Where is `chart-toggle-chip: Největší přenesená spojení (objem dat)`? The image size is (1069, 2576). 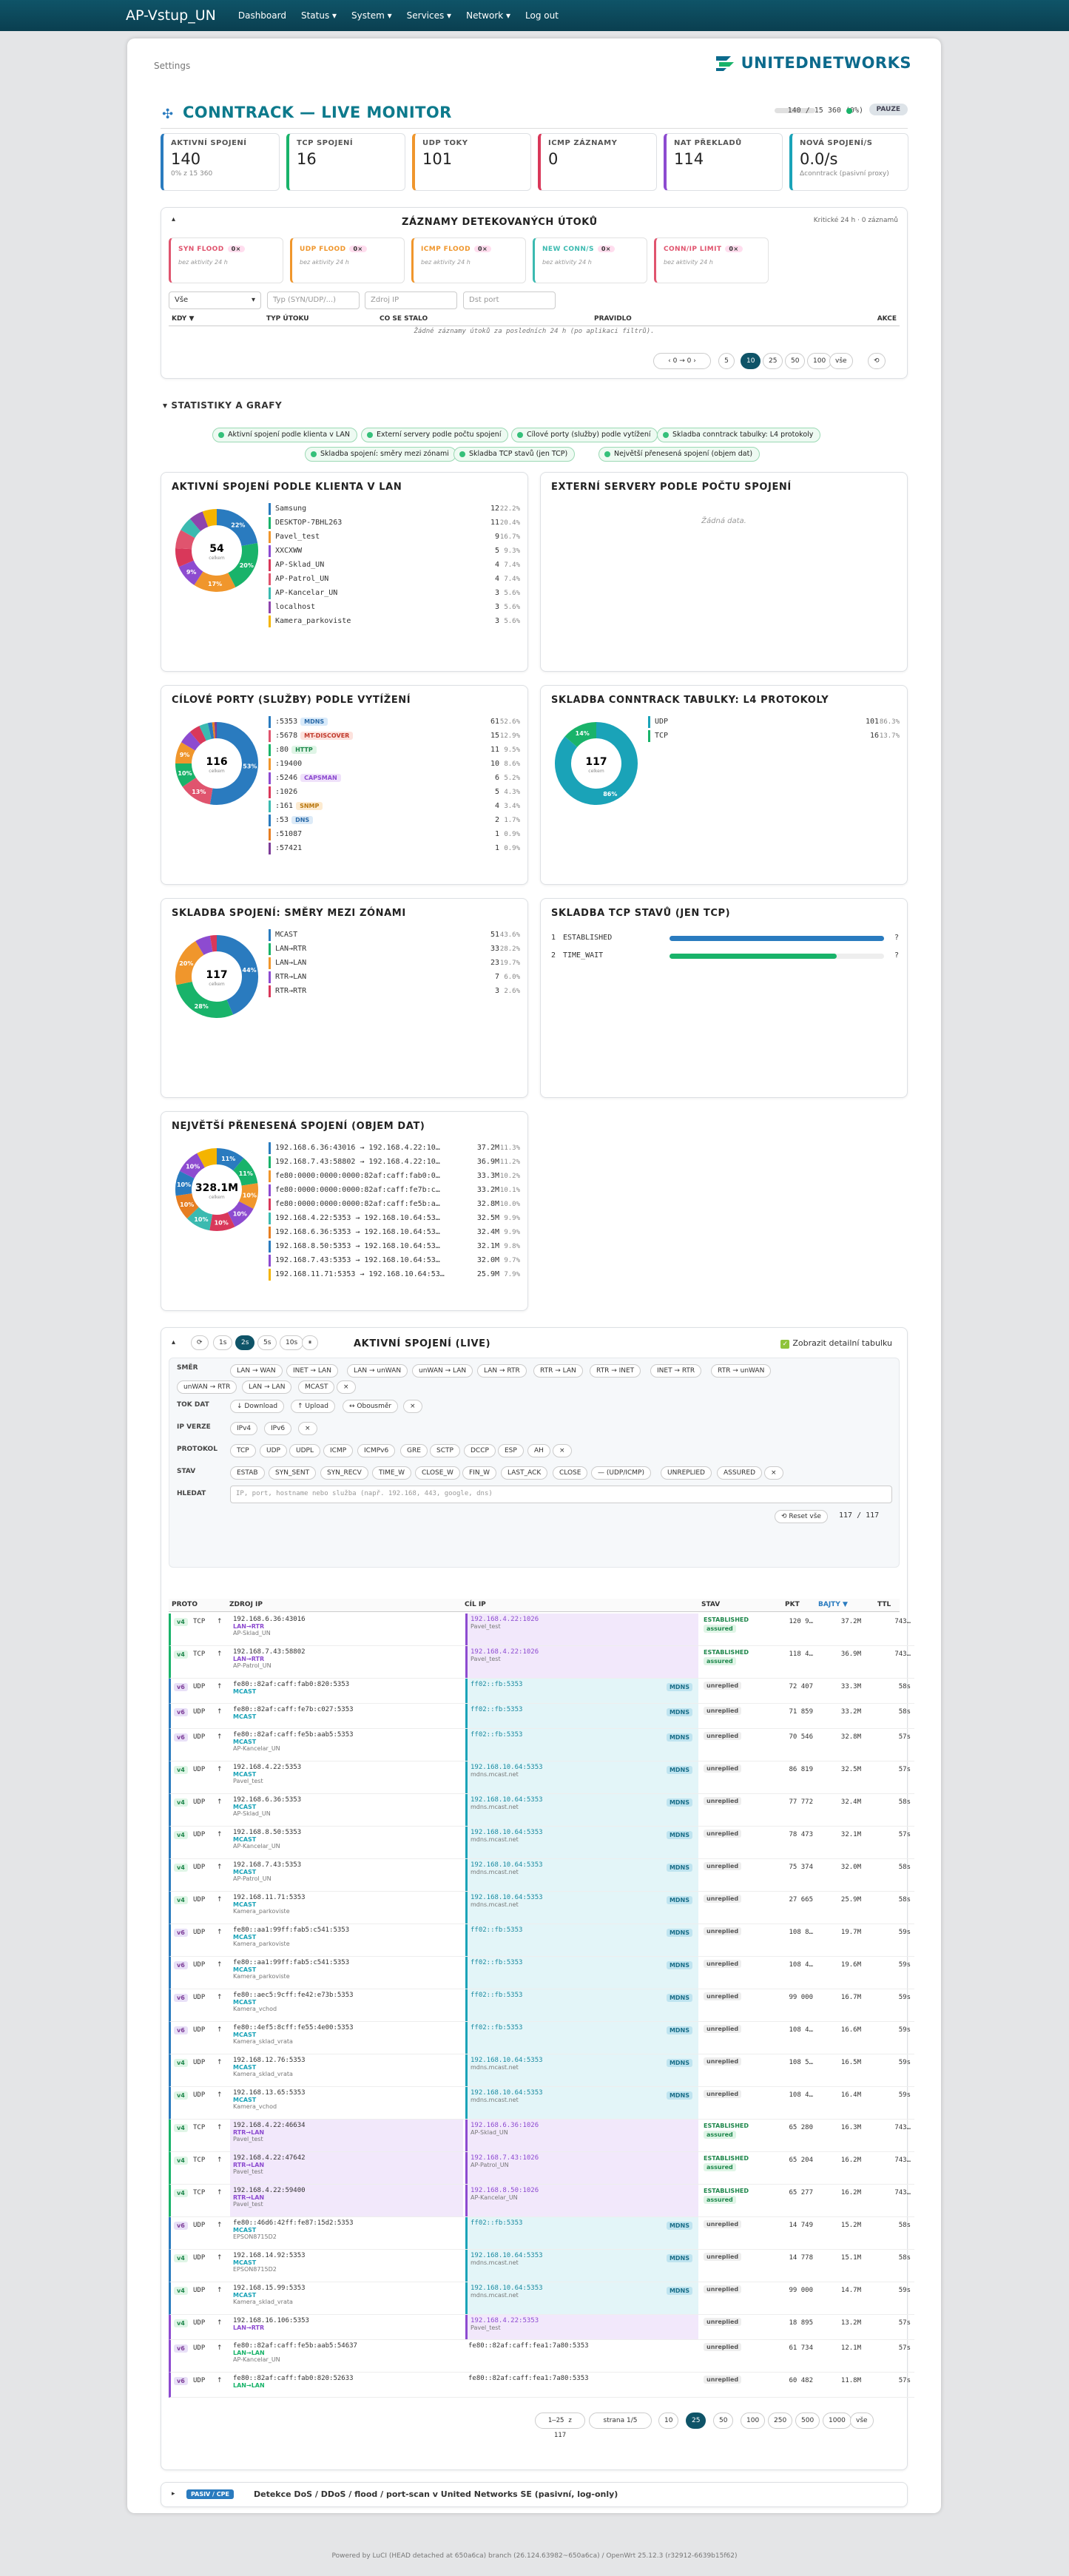
chart-toggle-chip: Největší přenesená spojení (objem dat) is located at coordinates (679, 454).